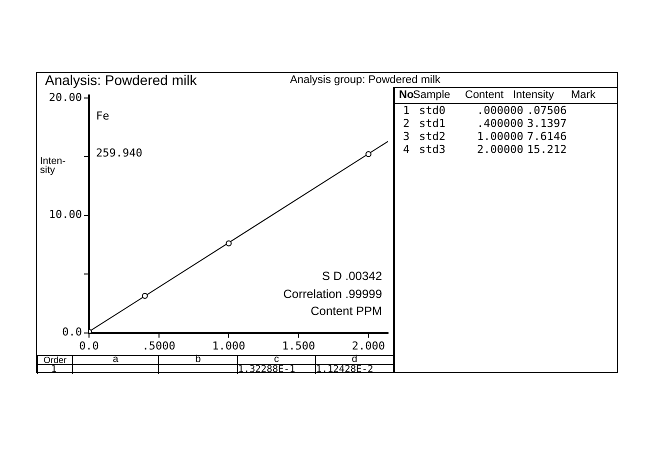  What do you see at coordinates (500, 136) in the screenshot?
I see `text: 1.00000` at bounding box center [500, 136].